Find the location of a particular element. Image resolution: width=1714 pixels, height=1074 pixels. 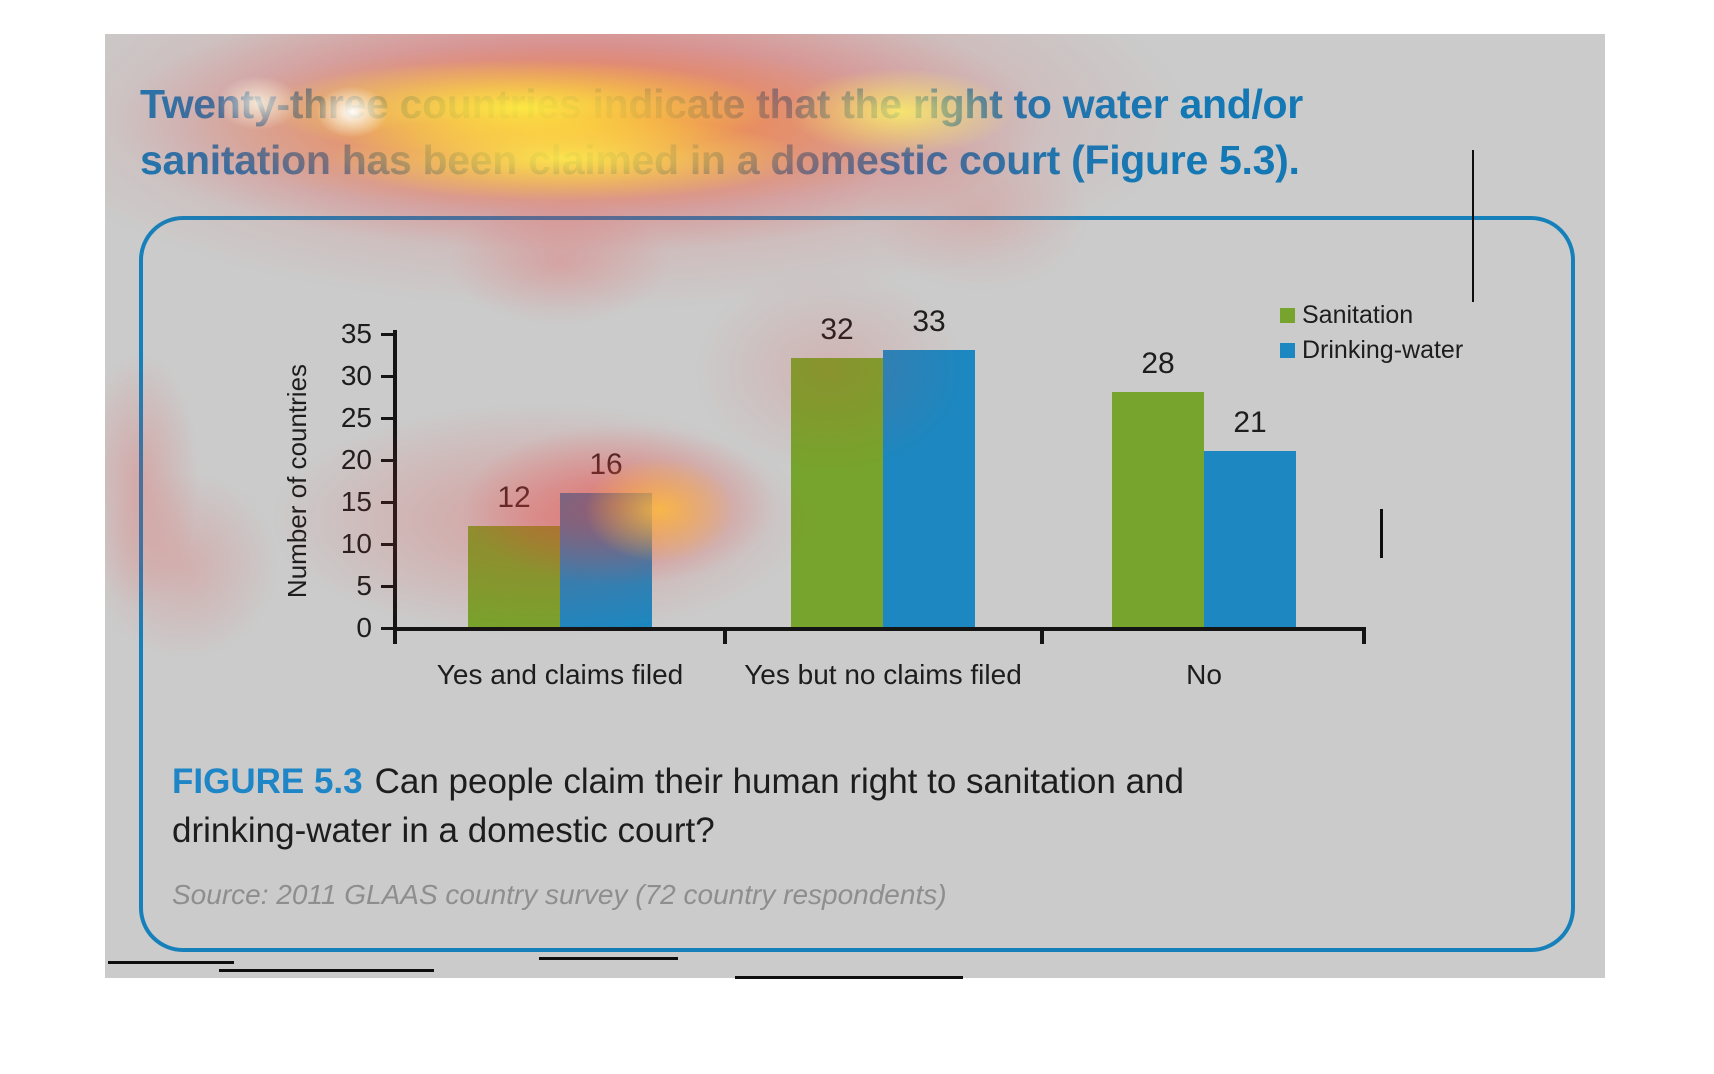

x-category-label-no: No is located at coordinates (1204, 674).